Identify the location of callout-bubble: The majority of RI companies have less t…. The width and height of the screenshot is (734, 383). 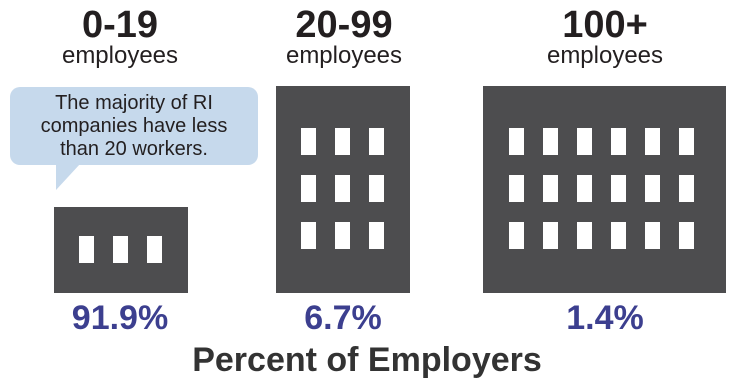
(134, 126).